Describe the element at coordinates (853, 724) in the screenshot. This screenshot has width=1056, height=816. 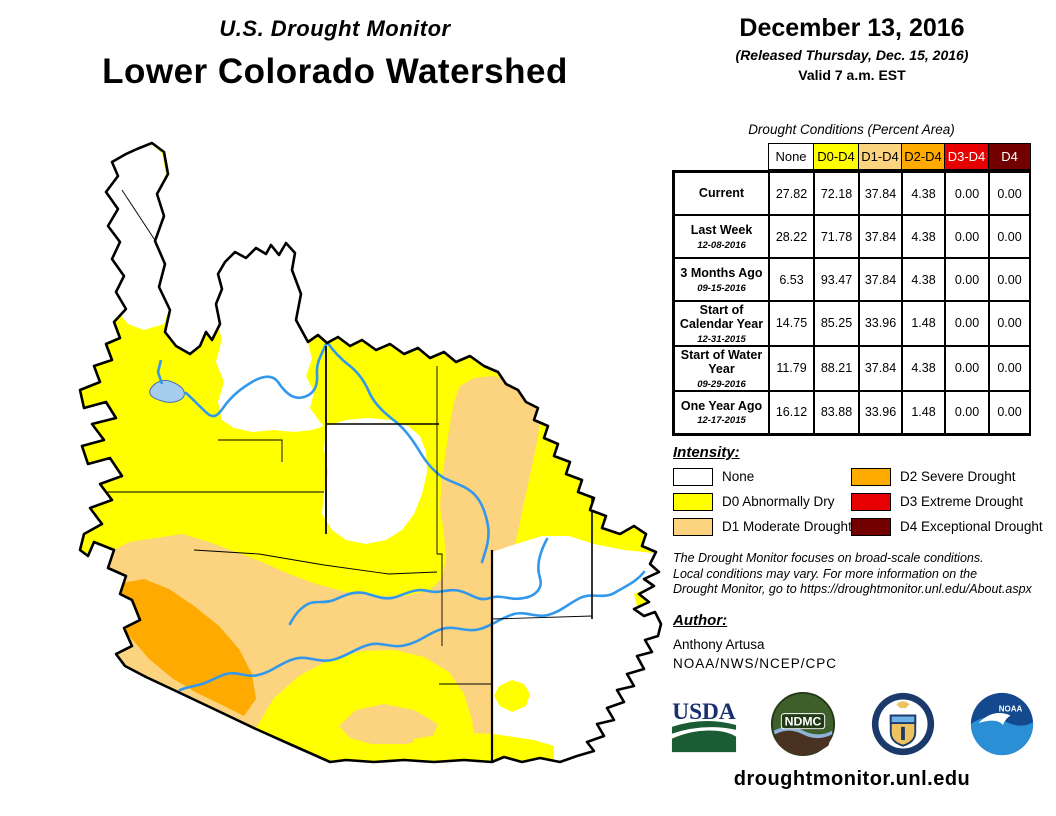
I see `agency-logos: USDA NDMC` at that location.